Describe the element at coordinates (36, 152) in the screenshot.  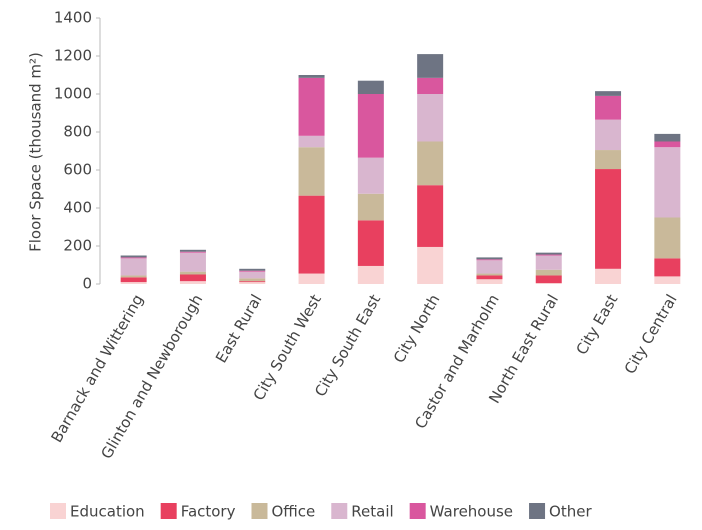
I see `y-axis-label: Floor Space (thousand m²)` at that location.